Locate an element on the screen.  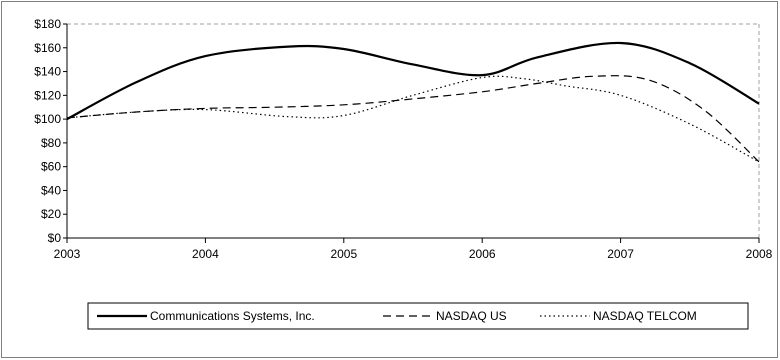
x-axis: 2003 2004 2005 2006 2007 2008 is located at coordinates (413, 249).